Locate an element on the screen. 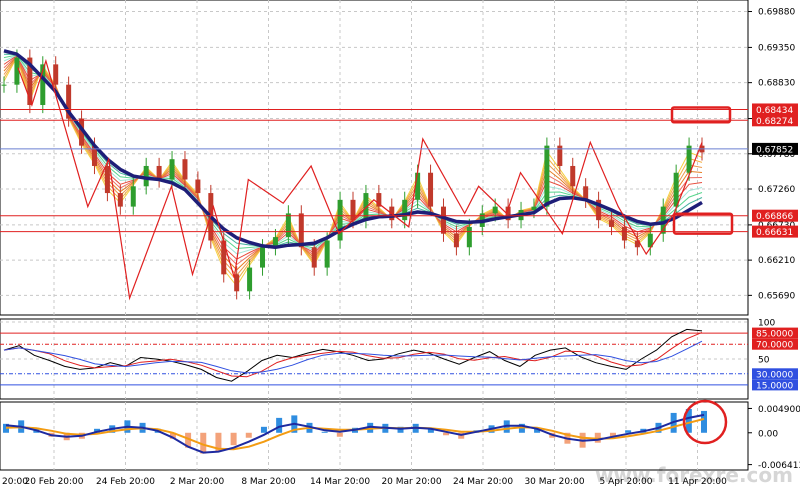 This screenshot has width=800, height=493. x-tick-label: 20 Feb 20:00 is located at coordinates (53, 482).